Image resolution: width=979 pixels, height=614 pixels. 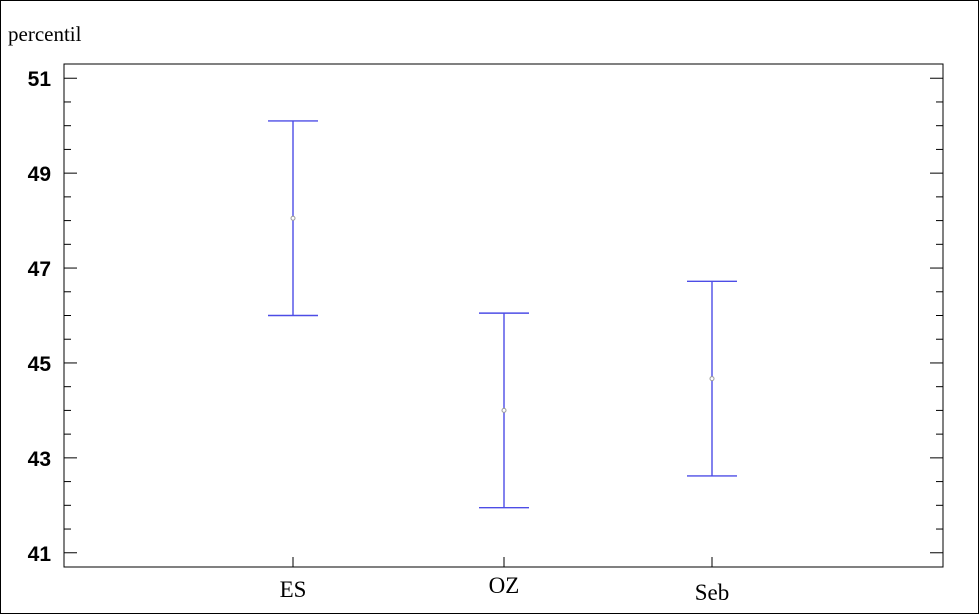 I want to click on x-tick-labels: ES OZ Seb, so click(x=505, y=589).